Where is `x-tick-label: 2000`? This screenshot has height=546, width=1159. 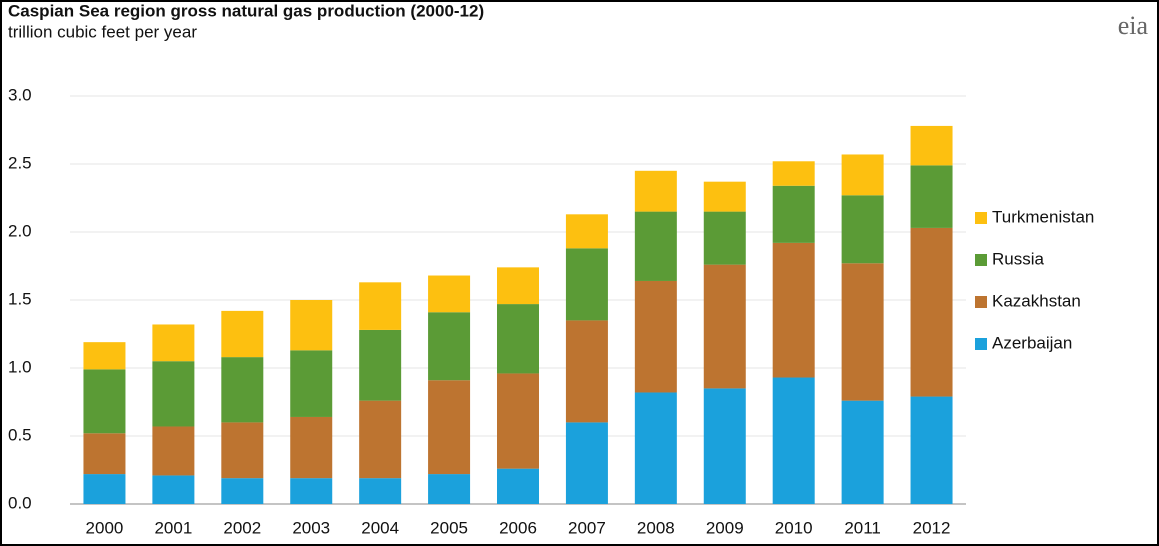 x-tick-label: 2000 is located at coordinates (105, 527).